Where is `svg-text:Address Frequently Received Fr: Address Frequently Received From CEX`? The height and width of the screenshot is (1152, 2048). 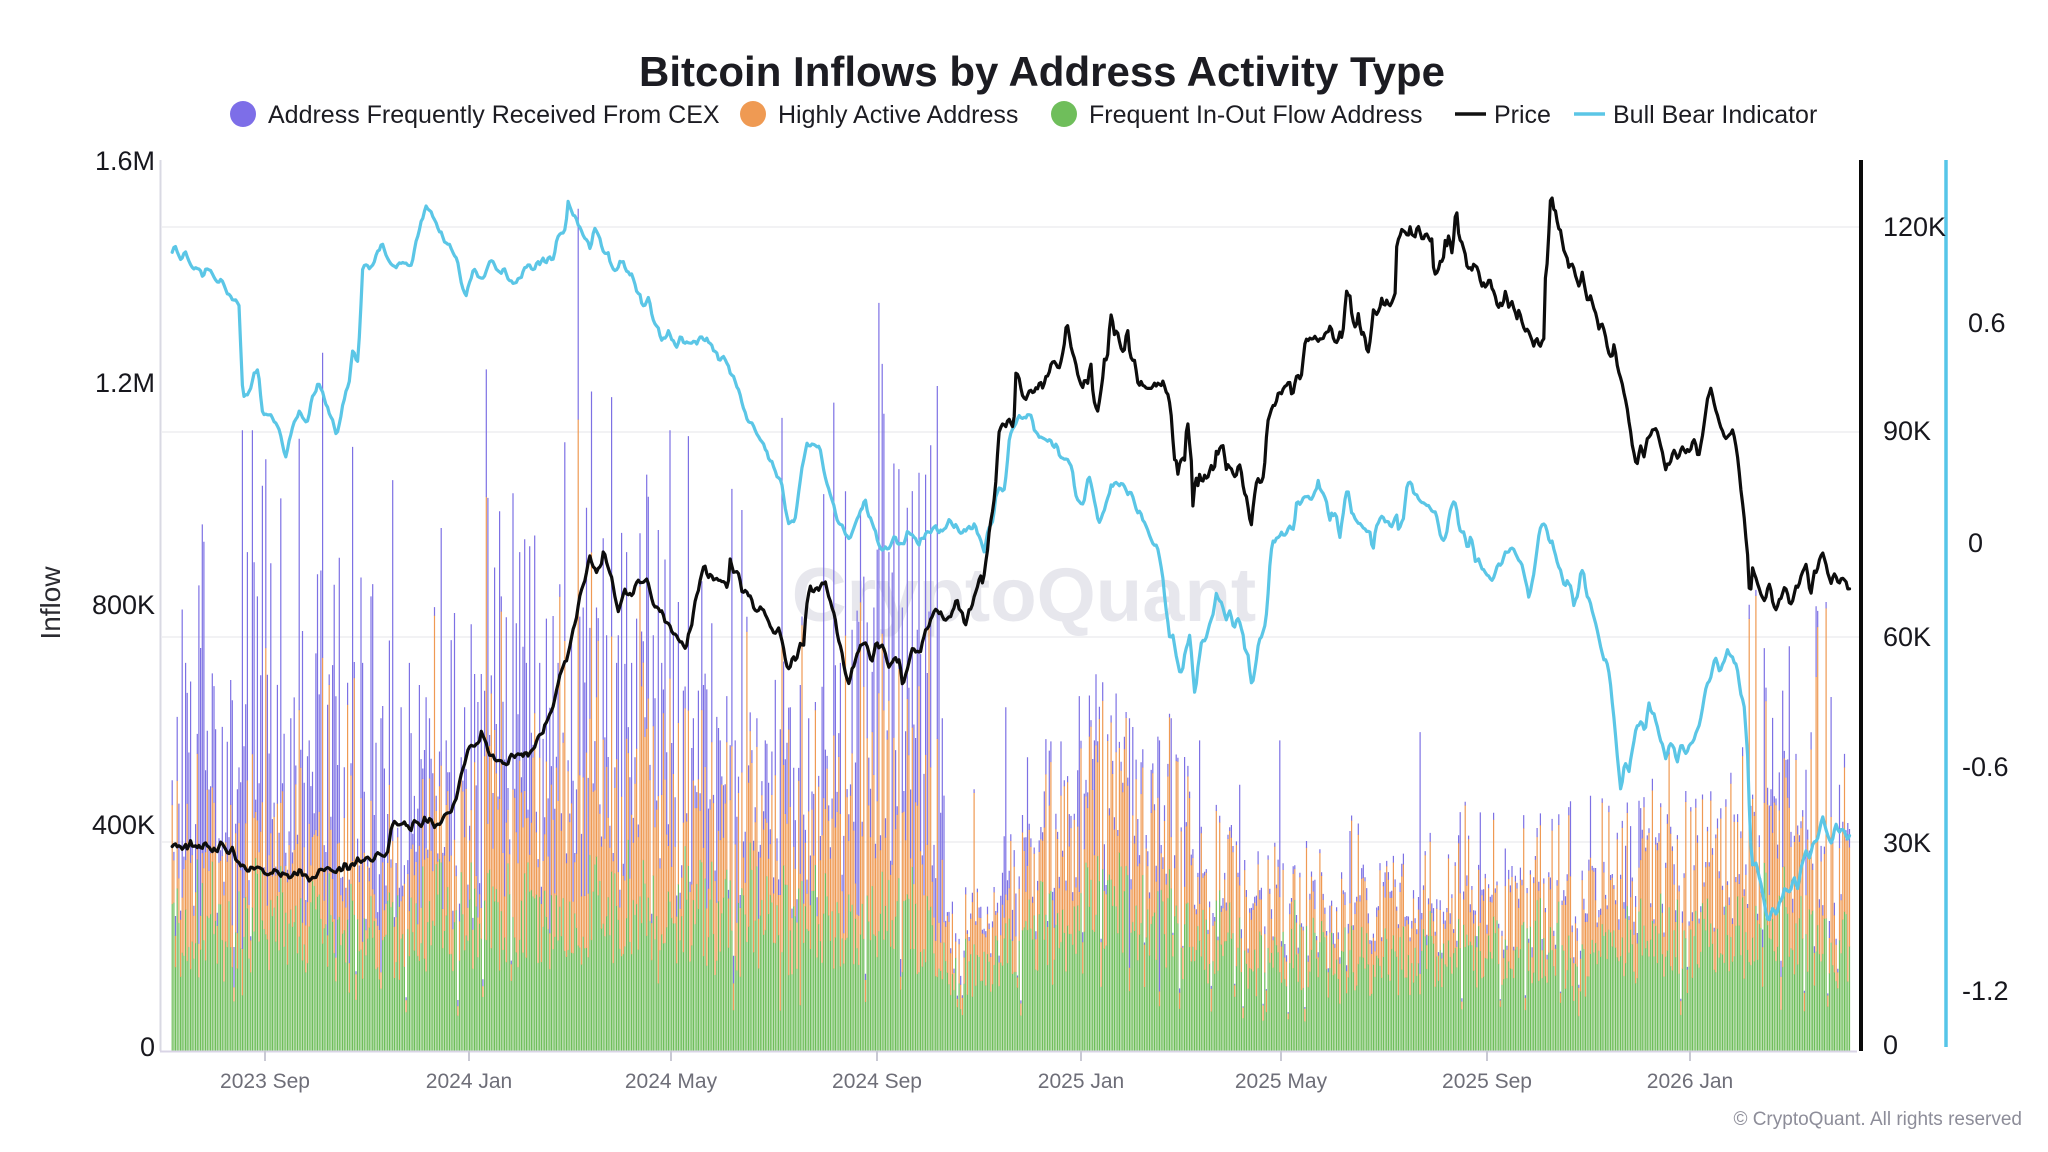
svg-text:Address Frequently Received Fr: Address Frequently Received From CEX is located at coordinates (494, 115).